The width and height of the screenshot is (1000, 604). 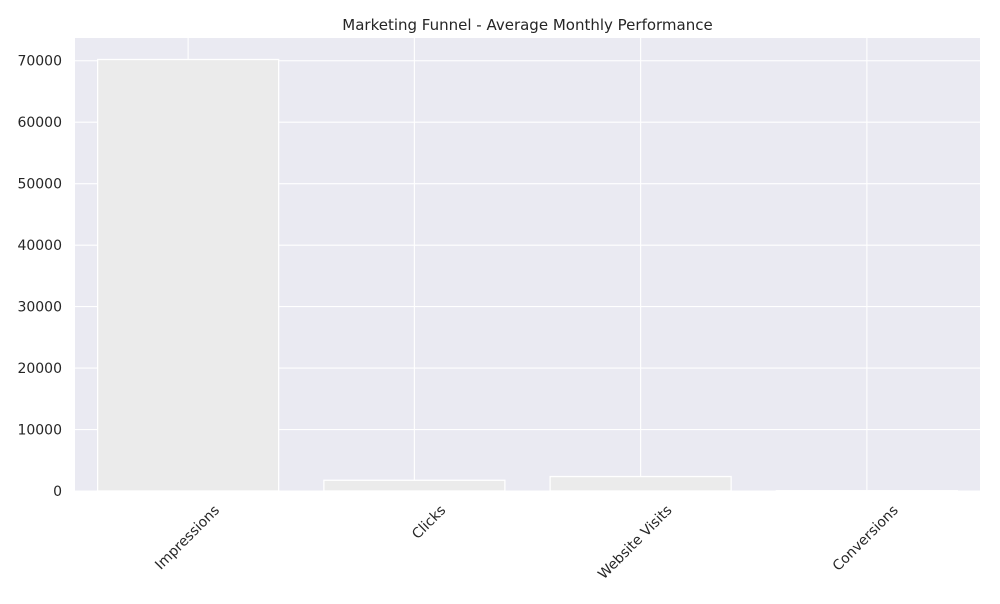 What do you see at coordinates (414, 485) in the screenshot?
I see `bar-clicks` at bounding box center [414, 485].